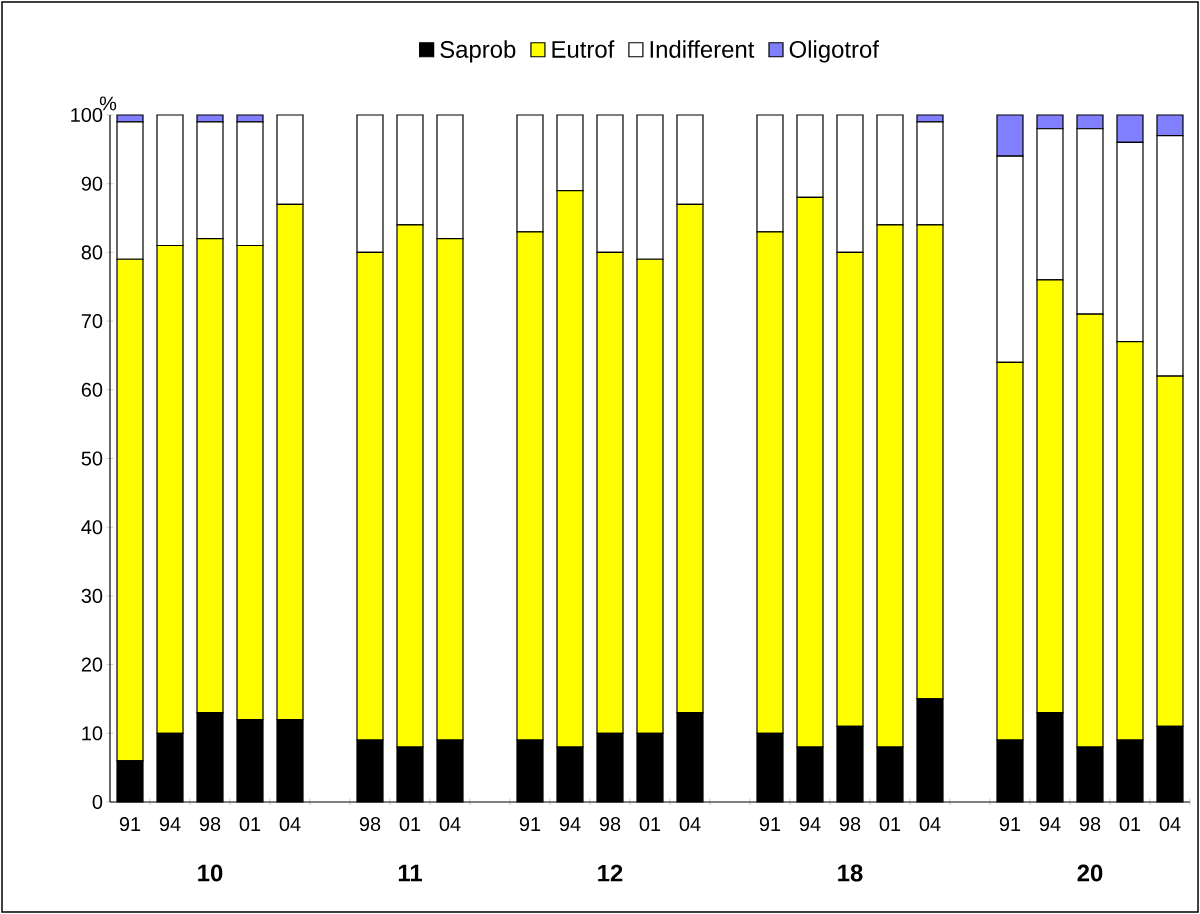 This screenshot has height=914, width=1200. I want to click on text: 10, so click(210, 873).